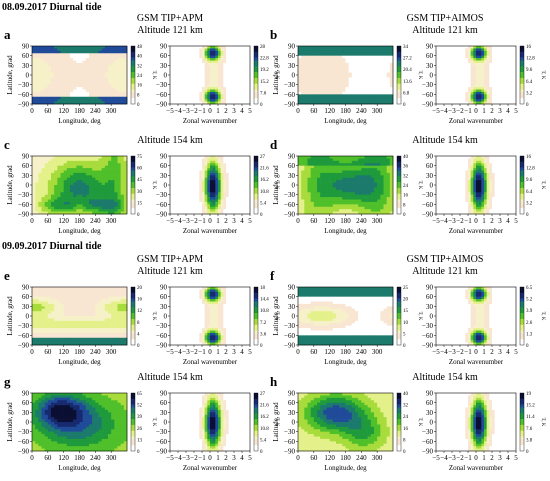  What do you see at coordinates (170, 352) in the screenshot?
I see `spectrum-xaxis-e-tick-0: −5` at bounding box center [170, 352].